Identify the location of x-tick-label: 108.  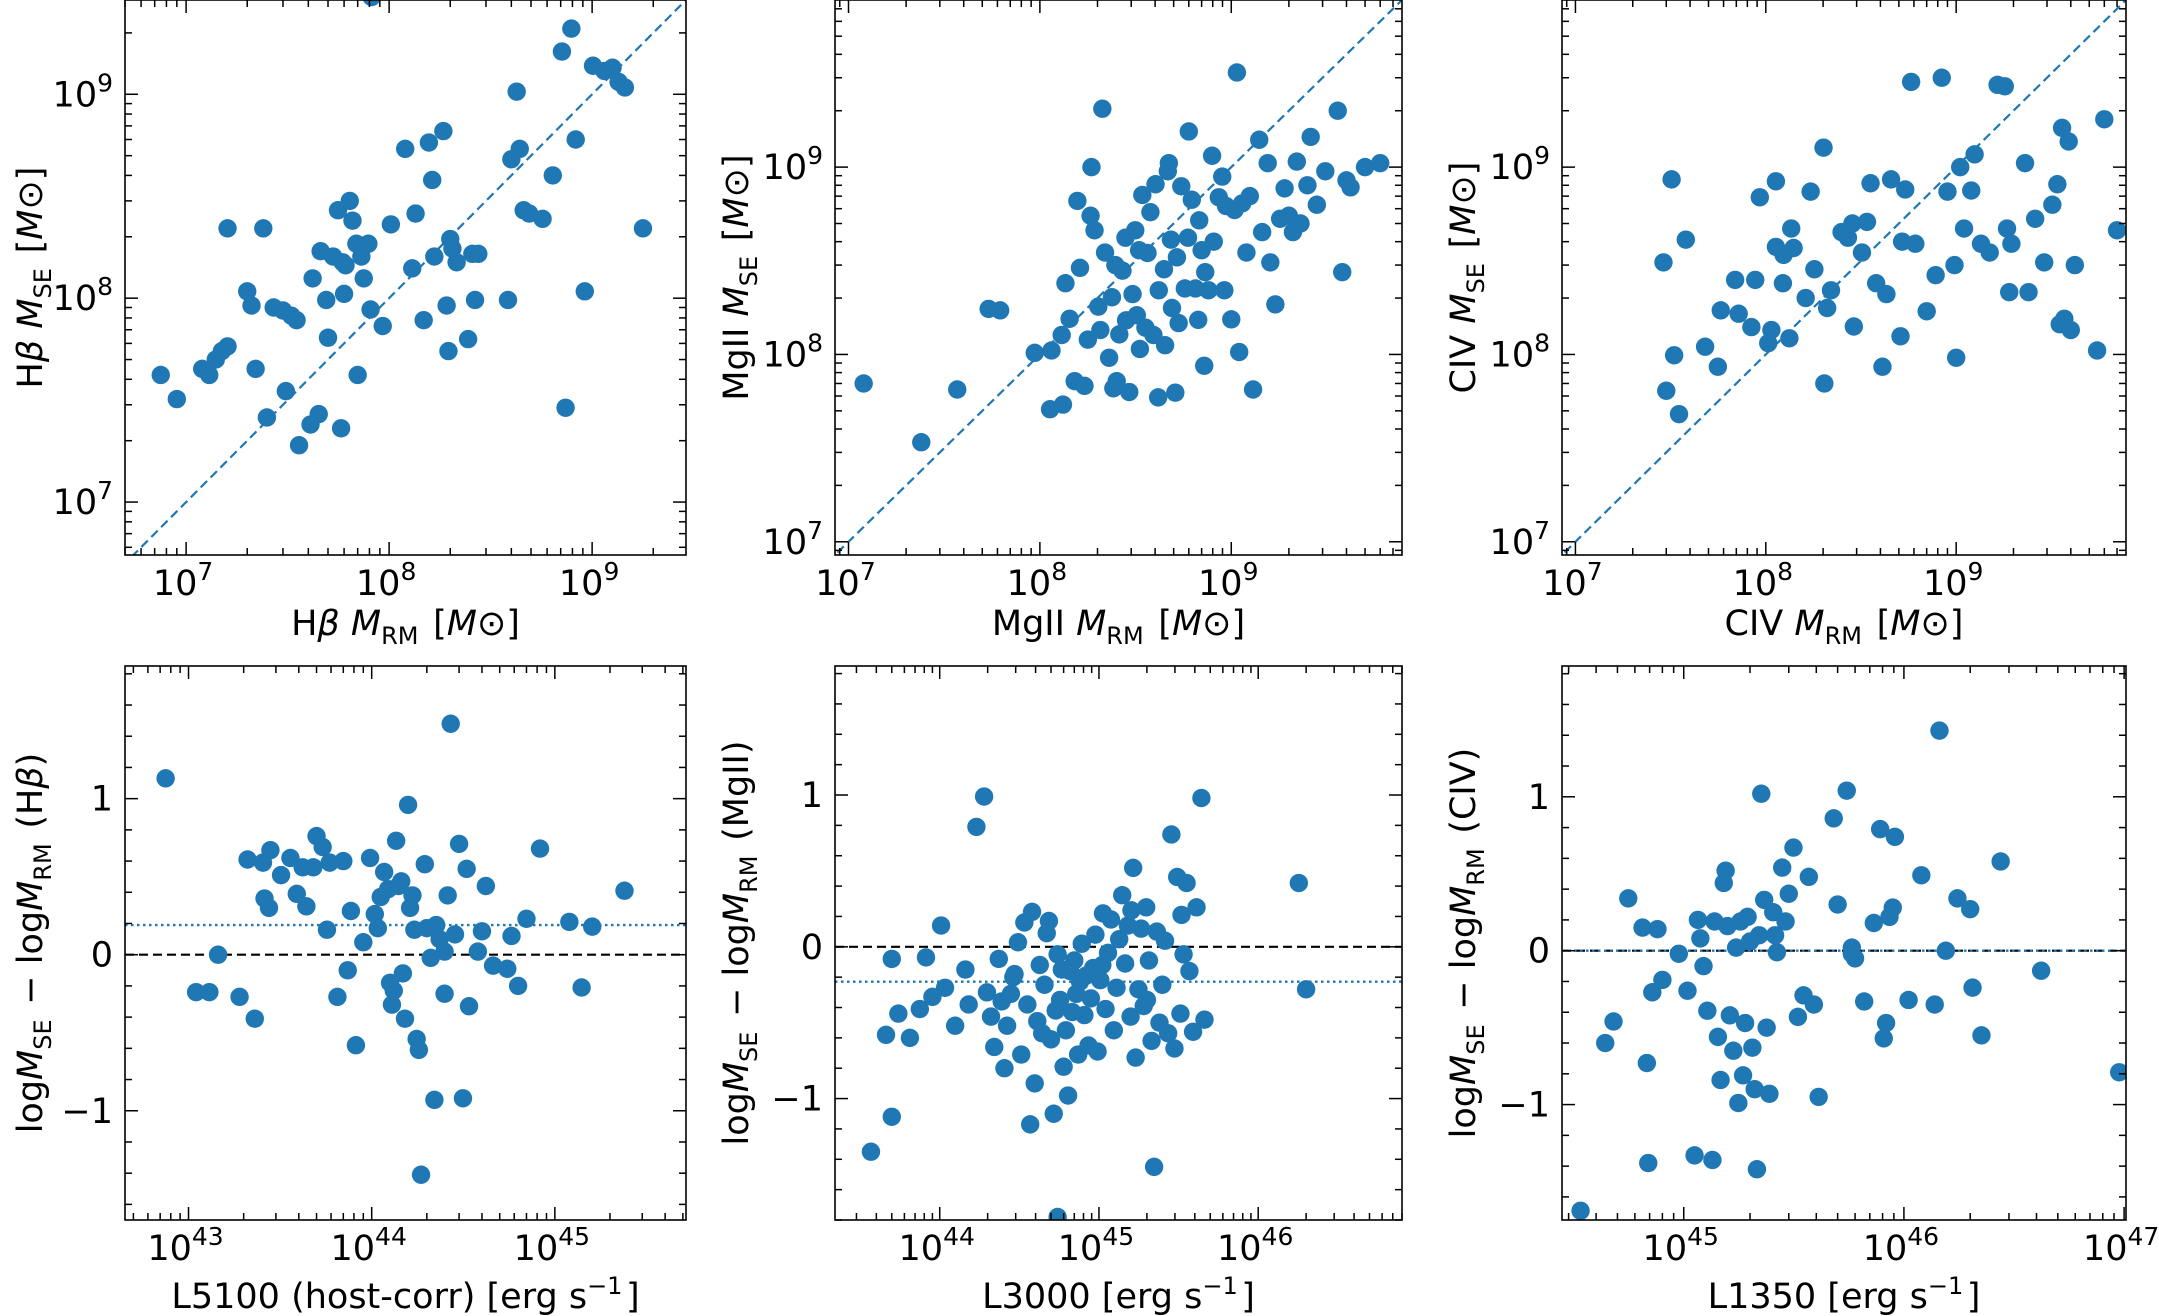
(1037, 580).